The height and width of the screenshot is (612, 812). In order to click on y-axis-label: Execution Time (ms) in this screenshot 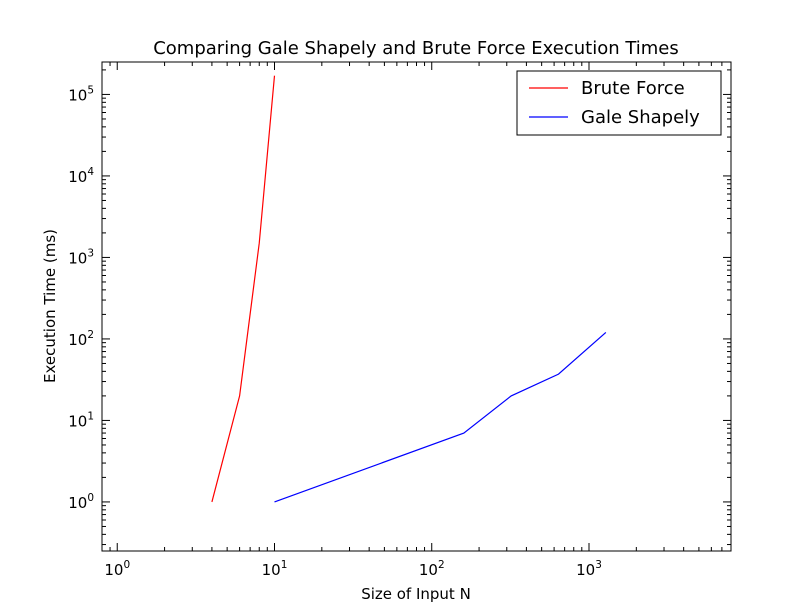, I will do `click(50, 306)`.